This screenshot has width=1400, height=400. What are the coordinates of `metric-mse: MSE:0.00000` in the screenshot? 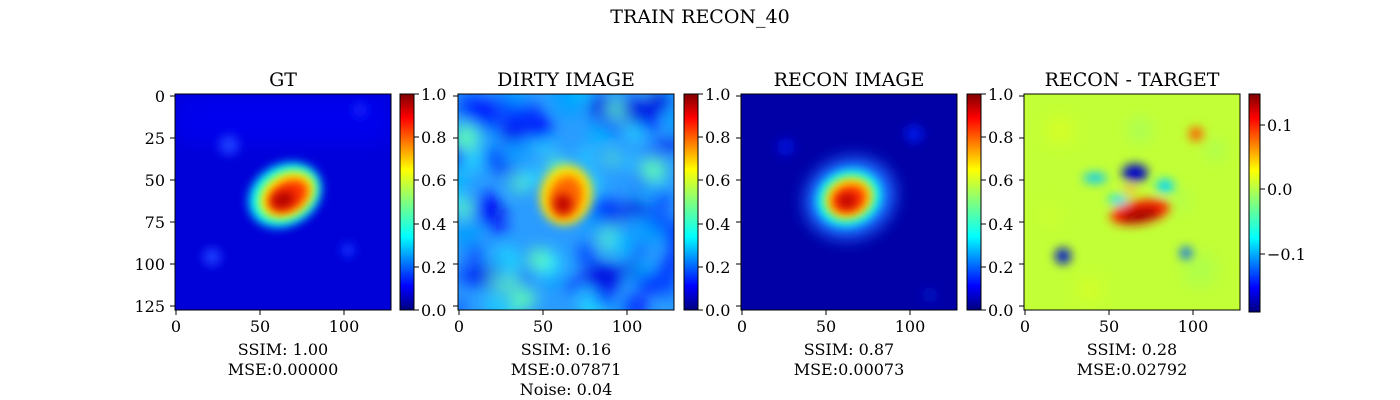 It's located at (283, 369).